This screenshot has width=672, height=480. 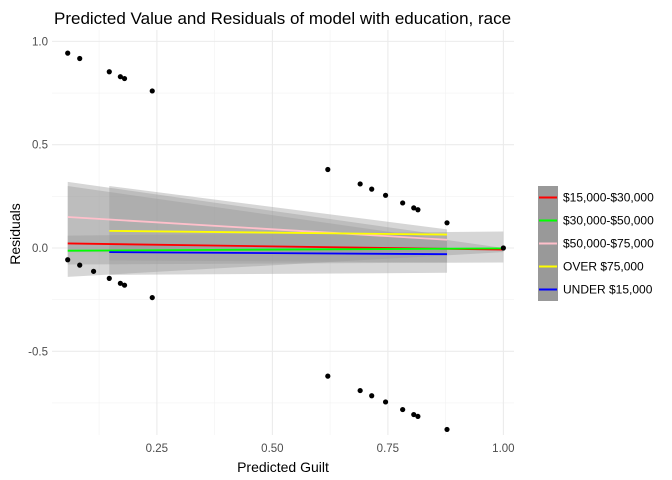 I want to click on y-tick-label: -0.5, so click(x=38, y=352).